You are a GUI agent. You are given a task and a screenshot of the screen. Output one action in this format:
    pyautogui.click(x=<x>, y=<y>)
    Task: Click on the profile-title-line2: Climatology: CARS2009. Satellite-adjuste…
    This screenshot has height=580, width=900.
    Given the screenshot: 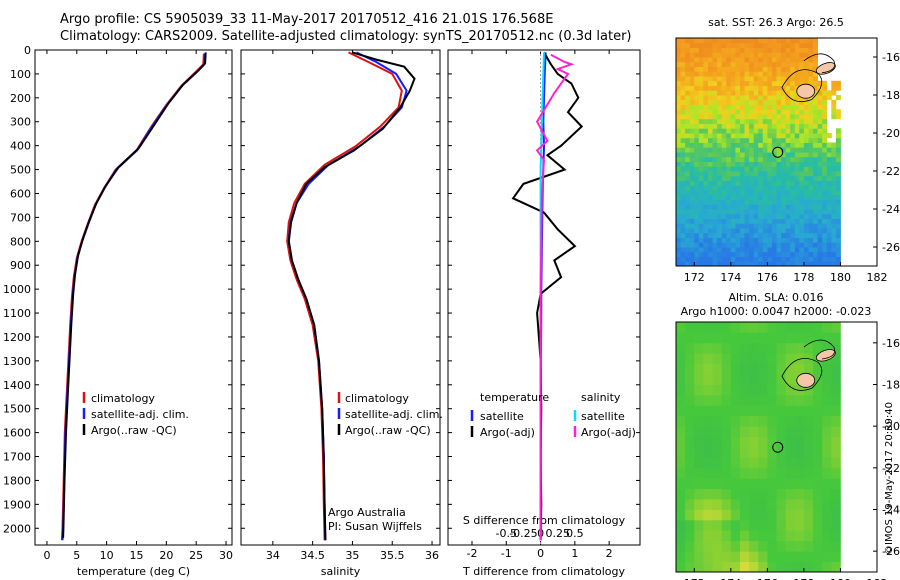 What is the action you would take?
    pyautogui.click(x=346, y=36)
    